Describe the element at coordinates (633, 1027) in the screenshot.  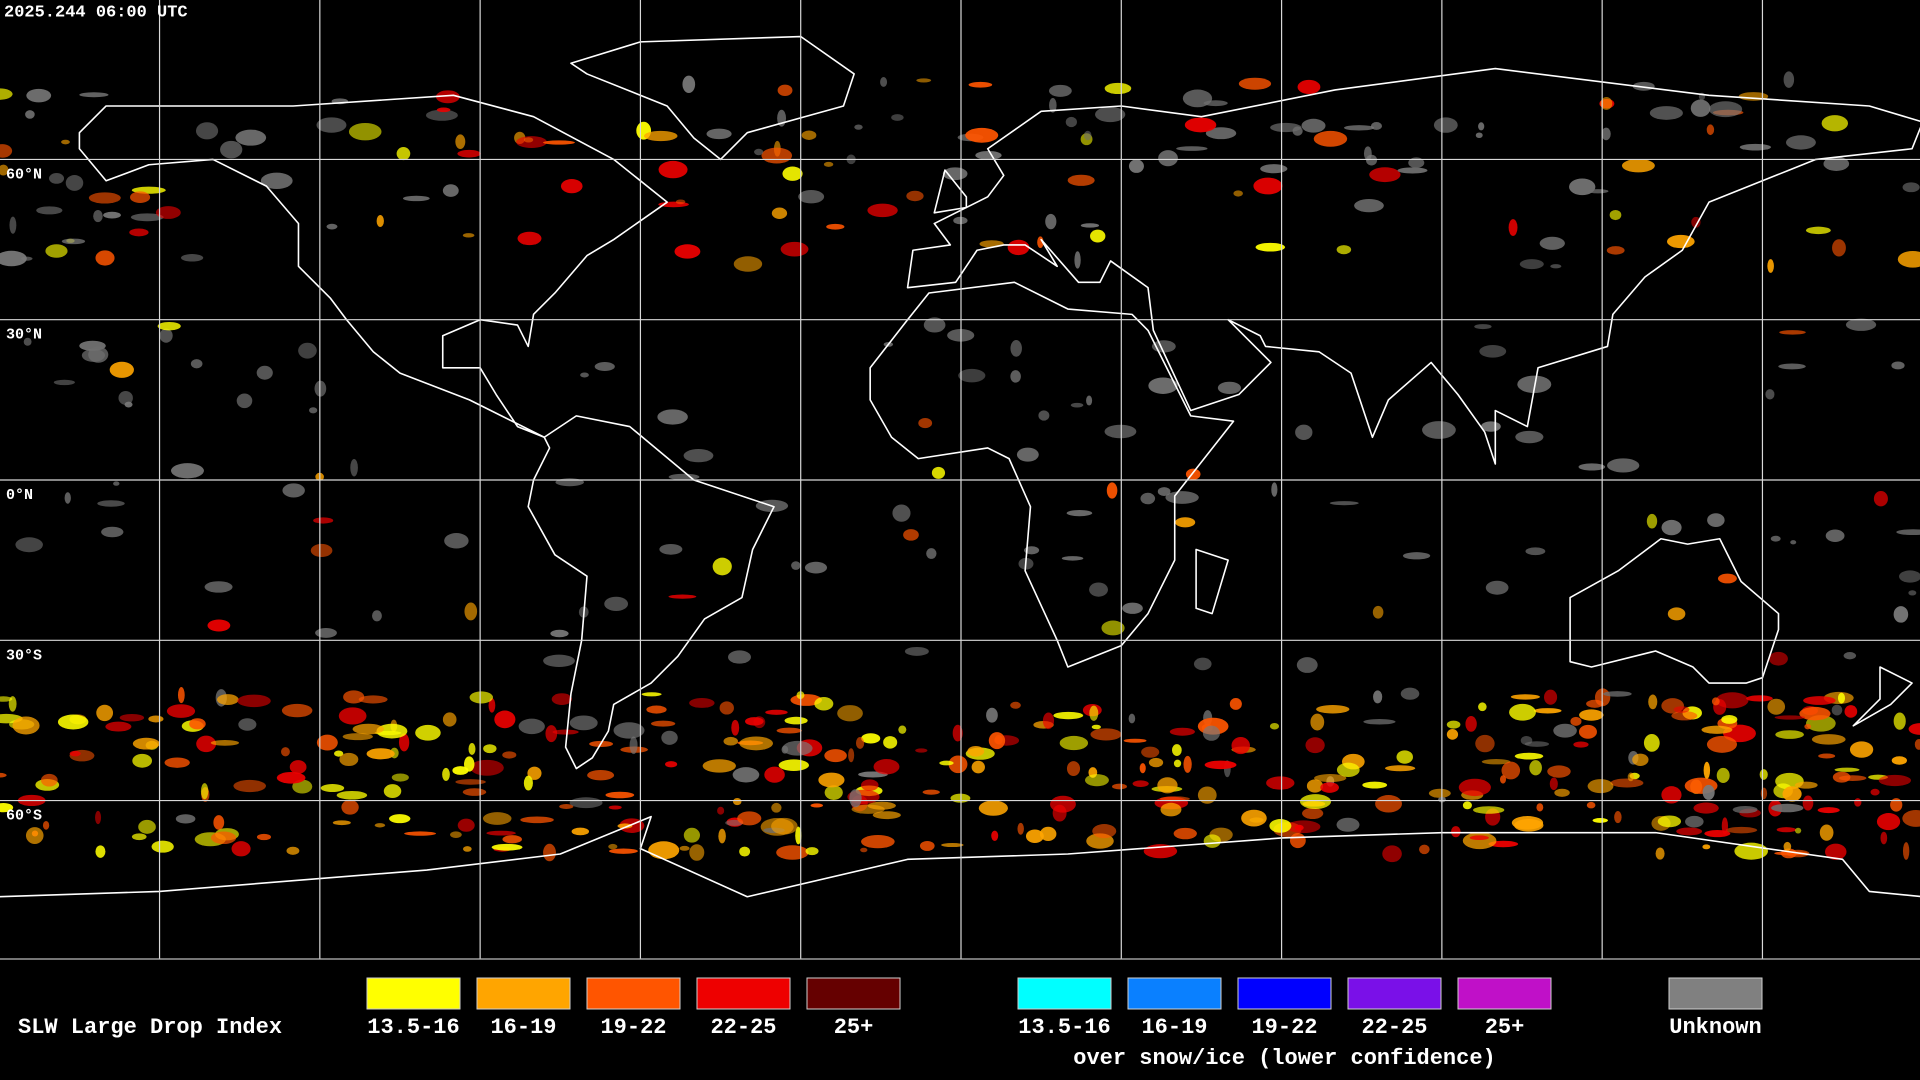
I see `legend-label: 19-22` at that location.